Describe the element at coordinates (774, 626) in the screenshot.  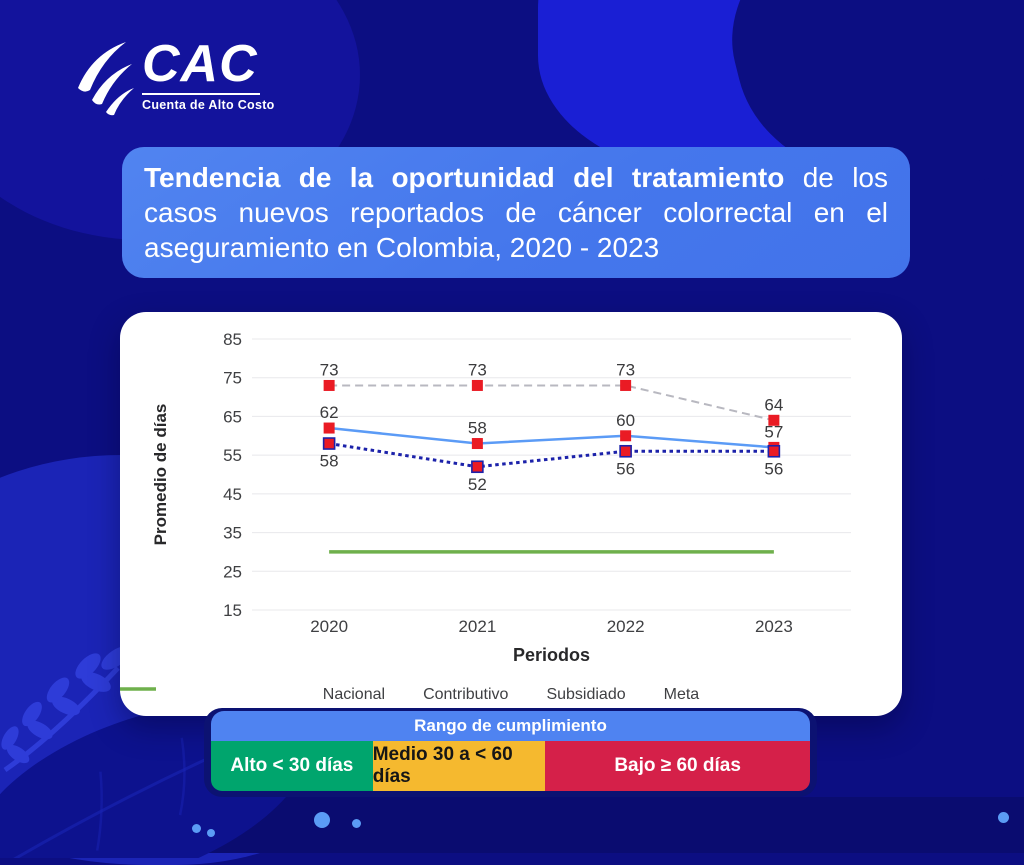
I see `svg-text: 2023` at that location.